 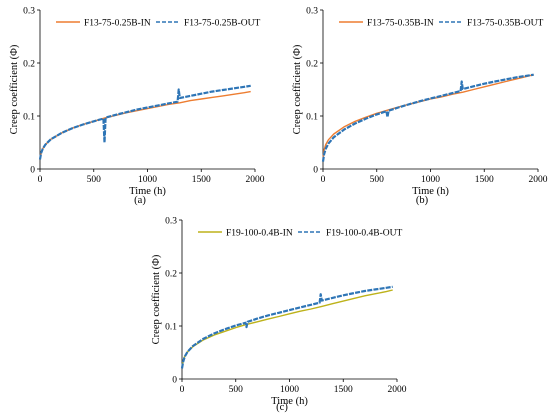 I want to click on legend-entry: F19-100-0.4B-IN, so click(x=259, y=234).